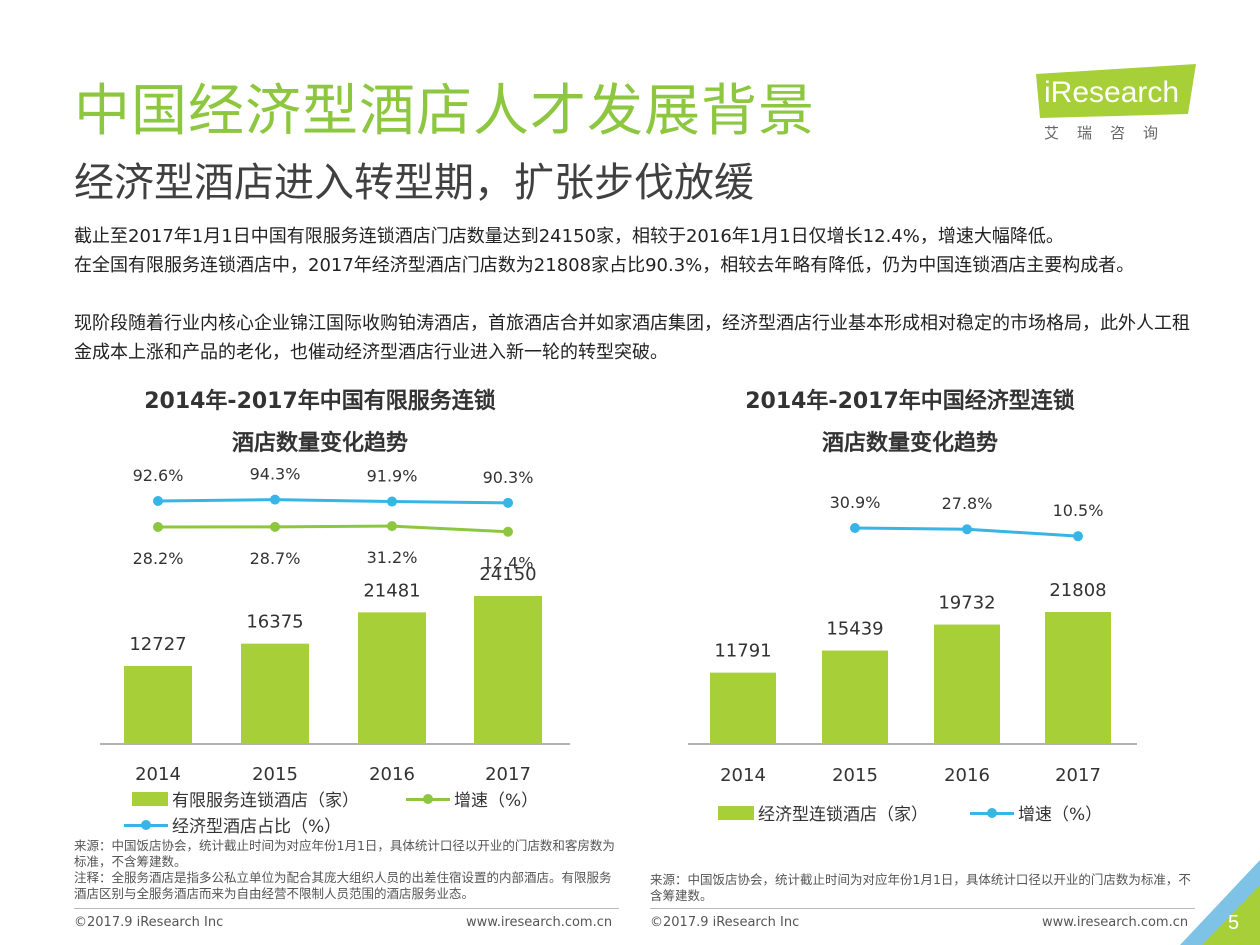 This screenshot has width=1260, height=945. What do you see at coordinates (1220, 902) in the screenshot?
I see `page-corner-icon` at bounding box center [1220, 902].